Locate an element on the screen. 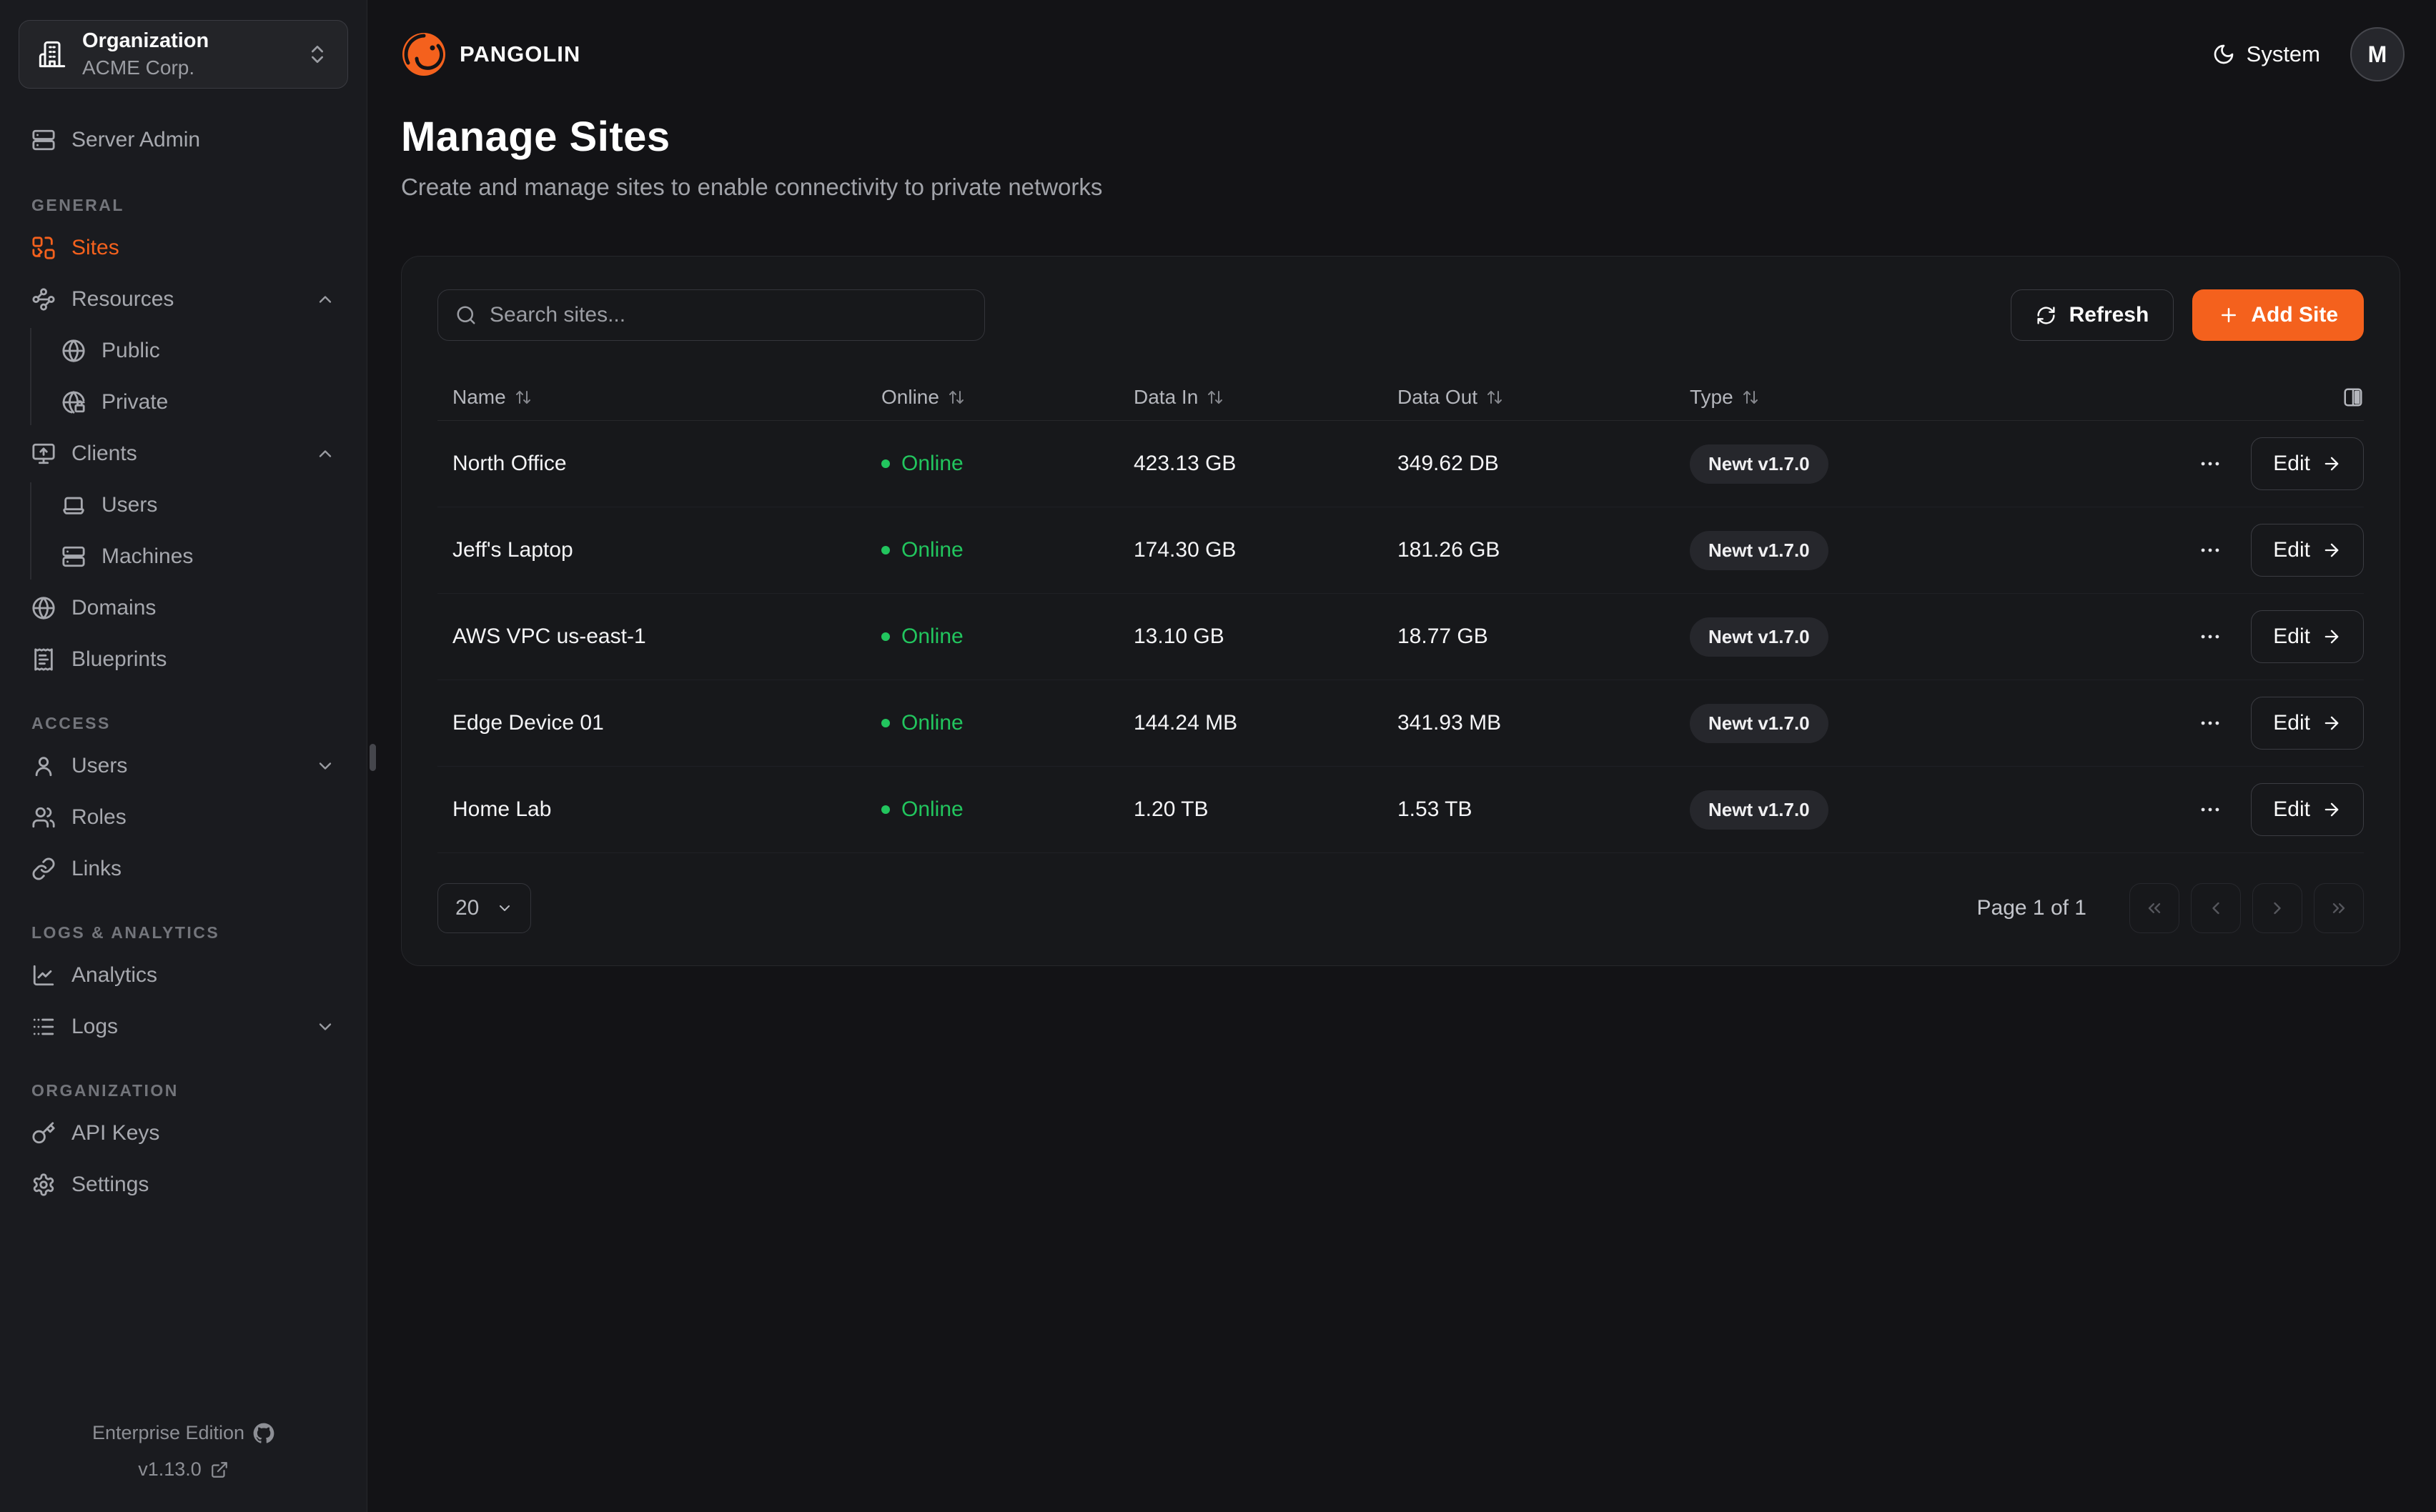  data-out-value: 181.26 GB is located at coordinates (1448, 550).